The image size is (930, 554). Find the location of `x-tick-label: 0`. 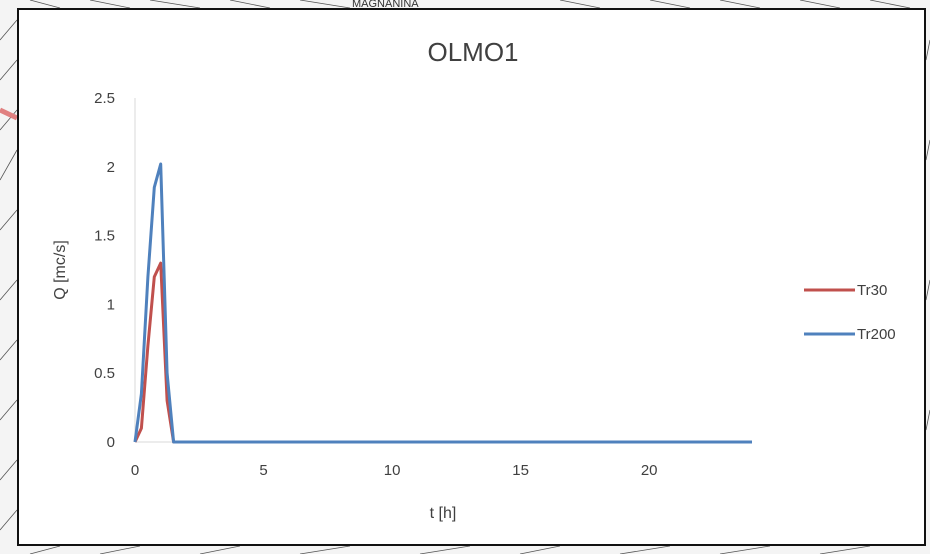

x-tick-label: 0 is located at coordinates (135, 470).